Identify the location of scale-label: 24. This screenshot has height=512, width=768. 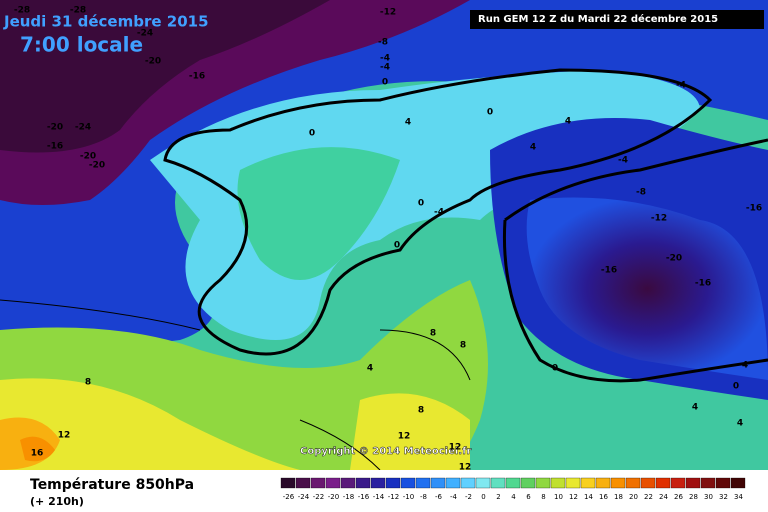
(663, 497).